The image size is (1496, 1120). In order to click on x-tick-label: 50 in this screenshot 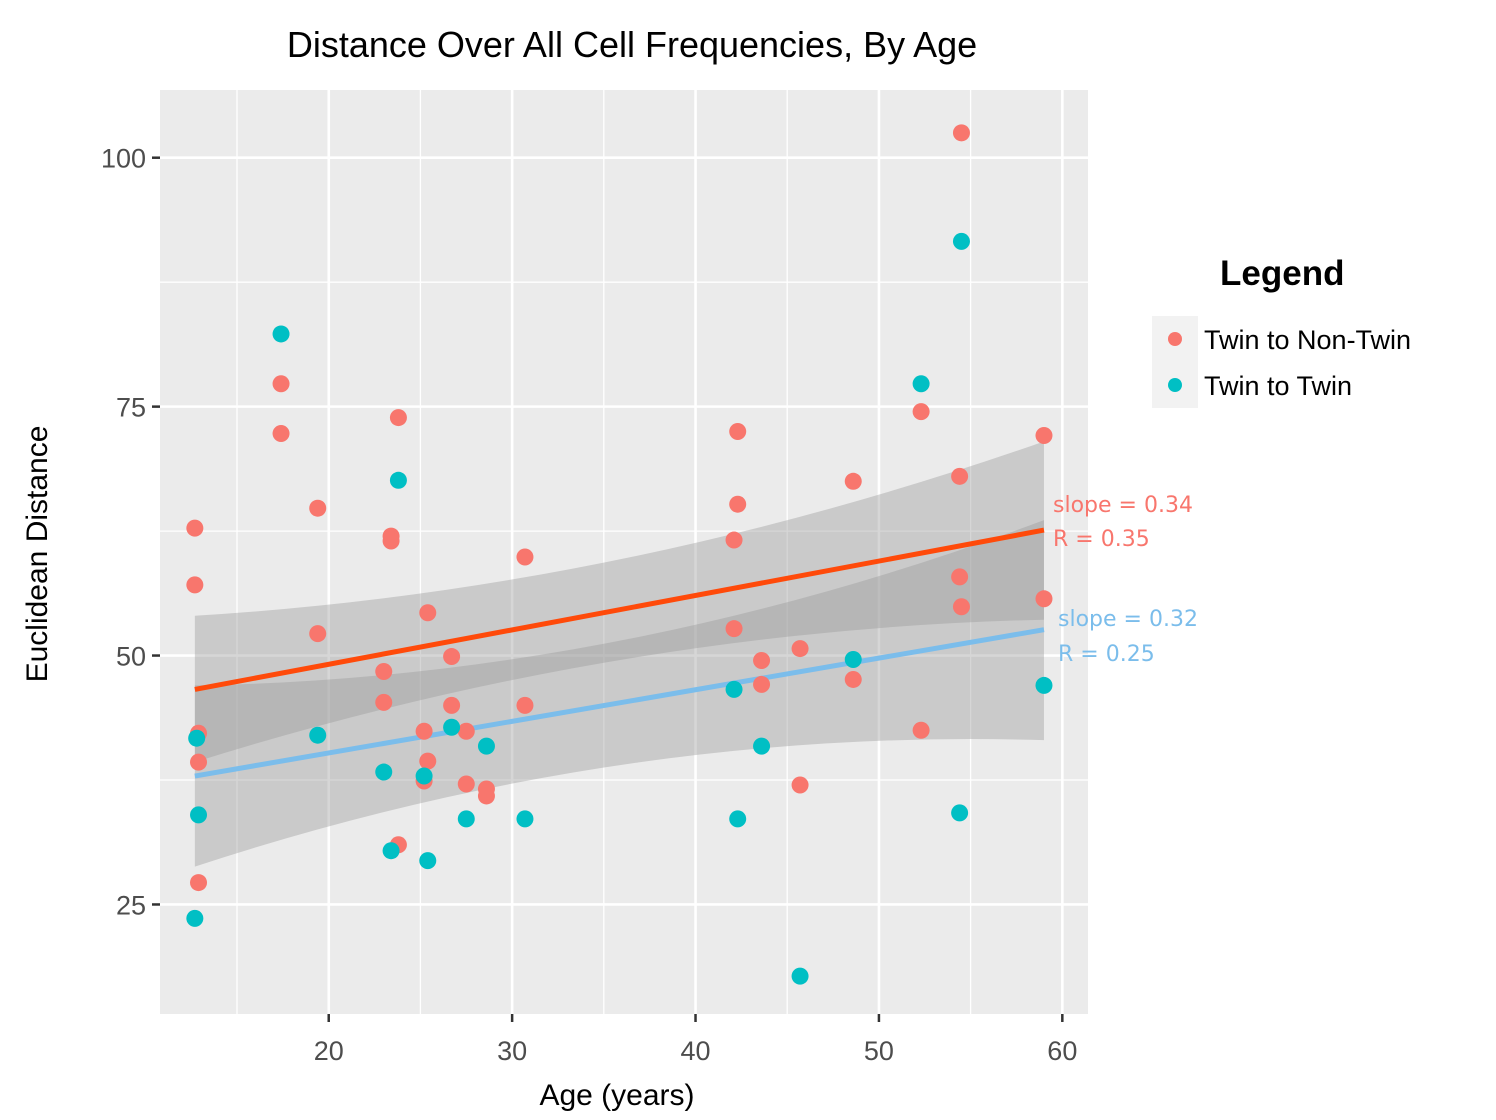, I will do `click(879, 1051)`.